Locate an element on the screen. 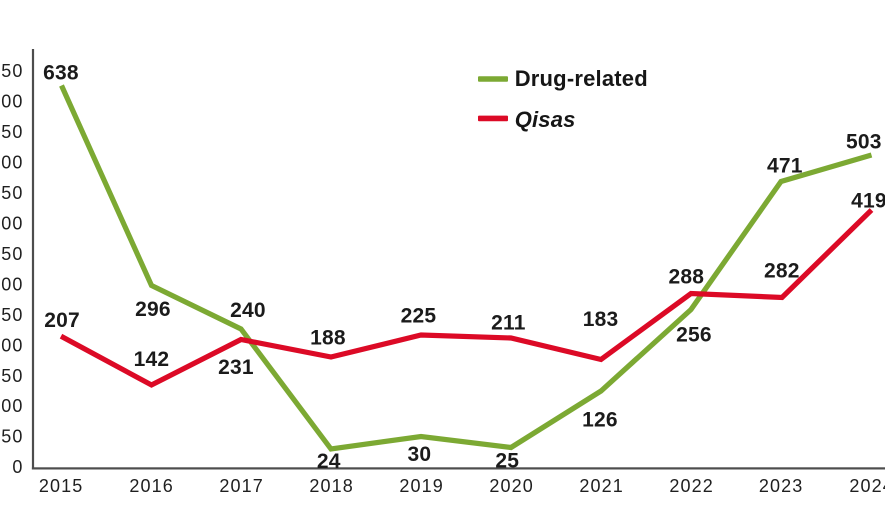  svg-text: 150 is located at coordinates (12, 376).